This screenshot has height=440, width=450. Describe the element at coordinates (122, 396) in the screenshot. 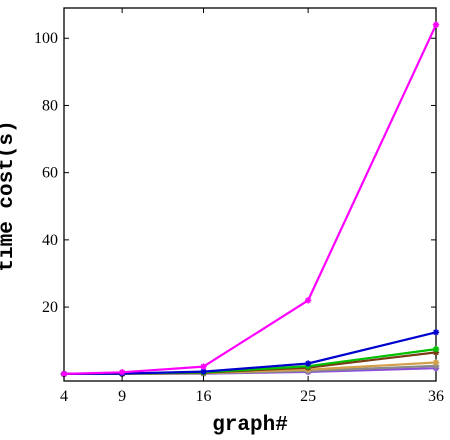

I see `x-tick-label: 9` at that location.